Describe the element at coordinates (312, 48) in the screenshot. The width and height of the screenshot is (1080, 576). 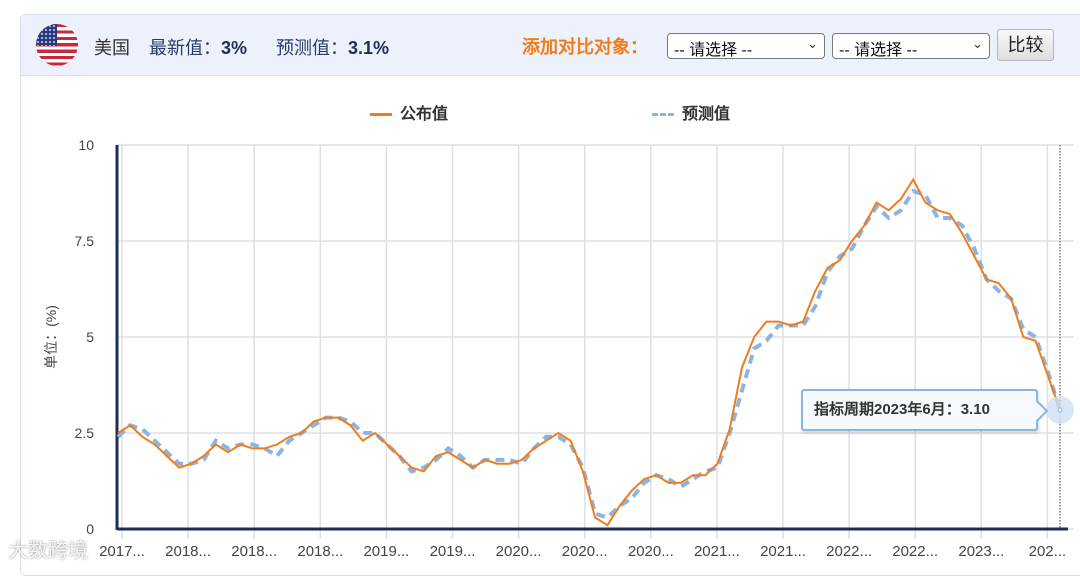
I see `forecast-value-label: 预测值：` at that location.